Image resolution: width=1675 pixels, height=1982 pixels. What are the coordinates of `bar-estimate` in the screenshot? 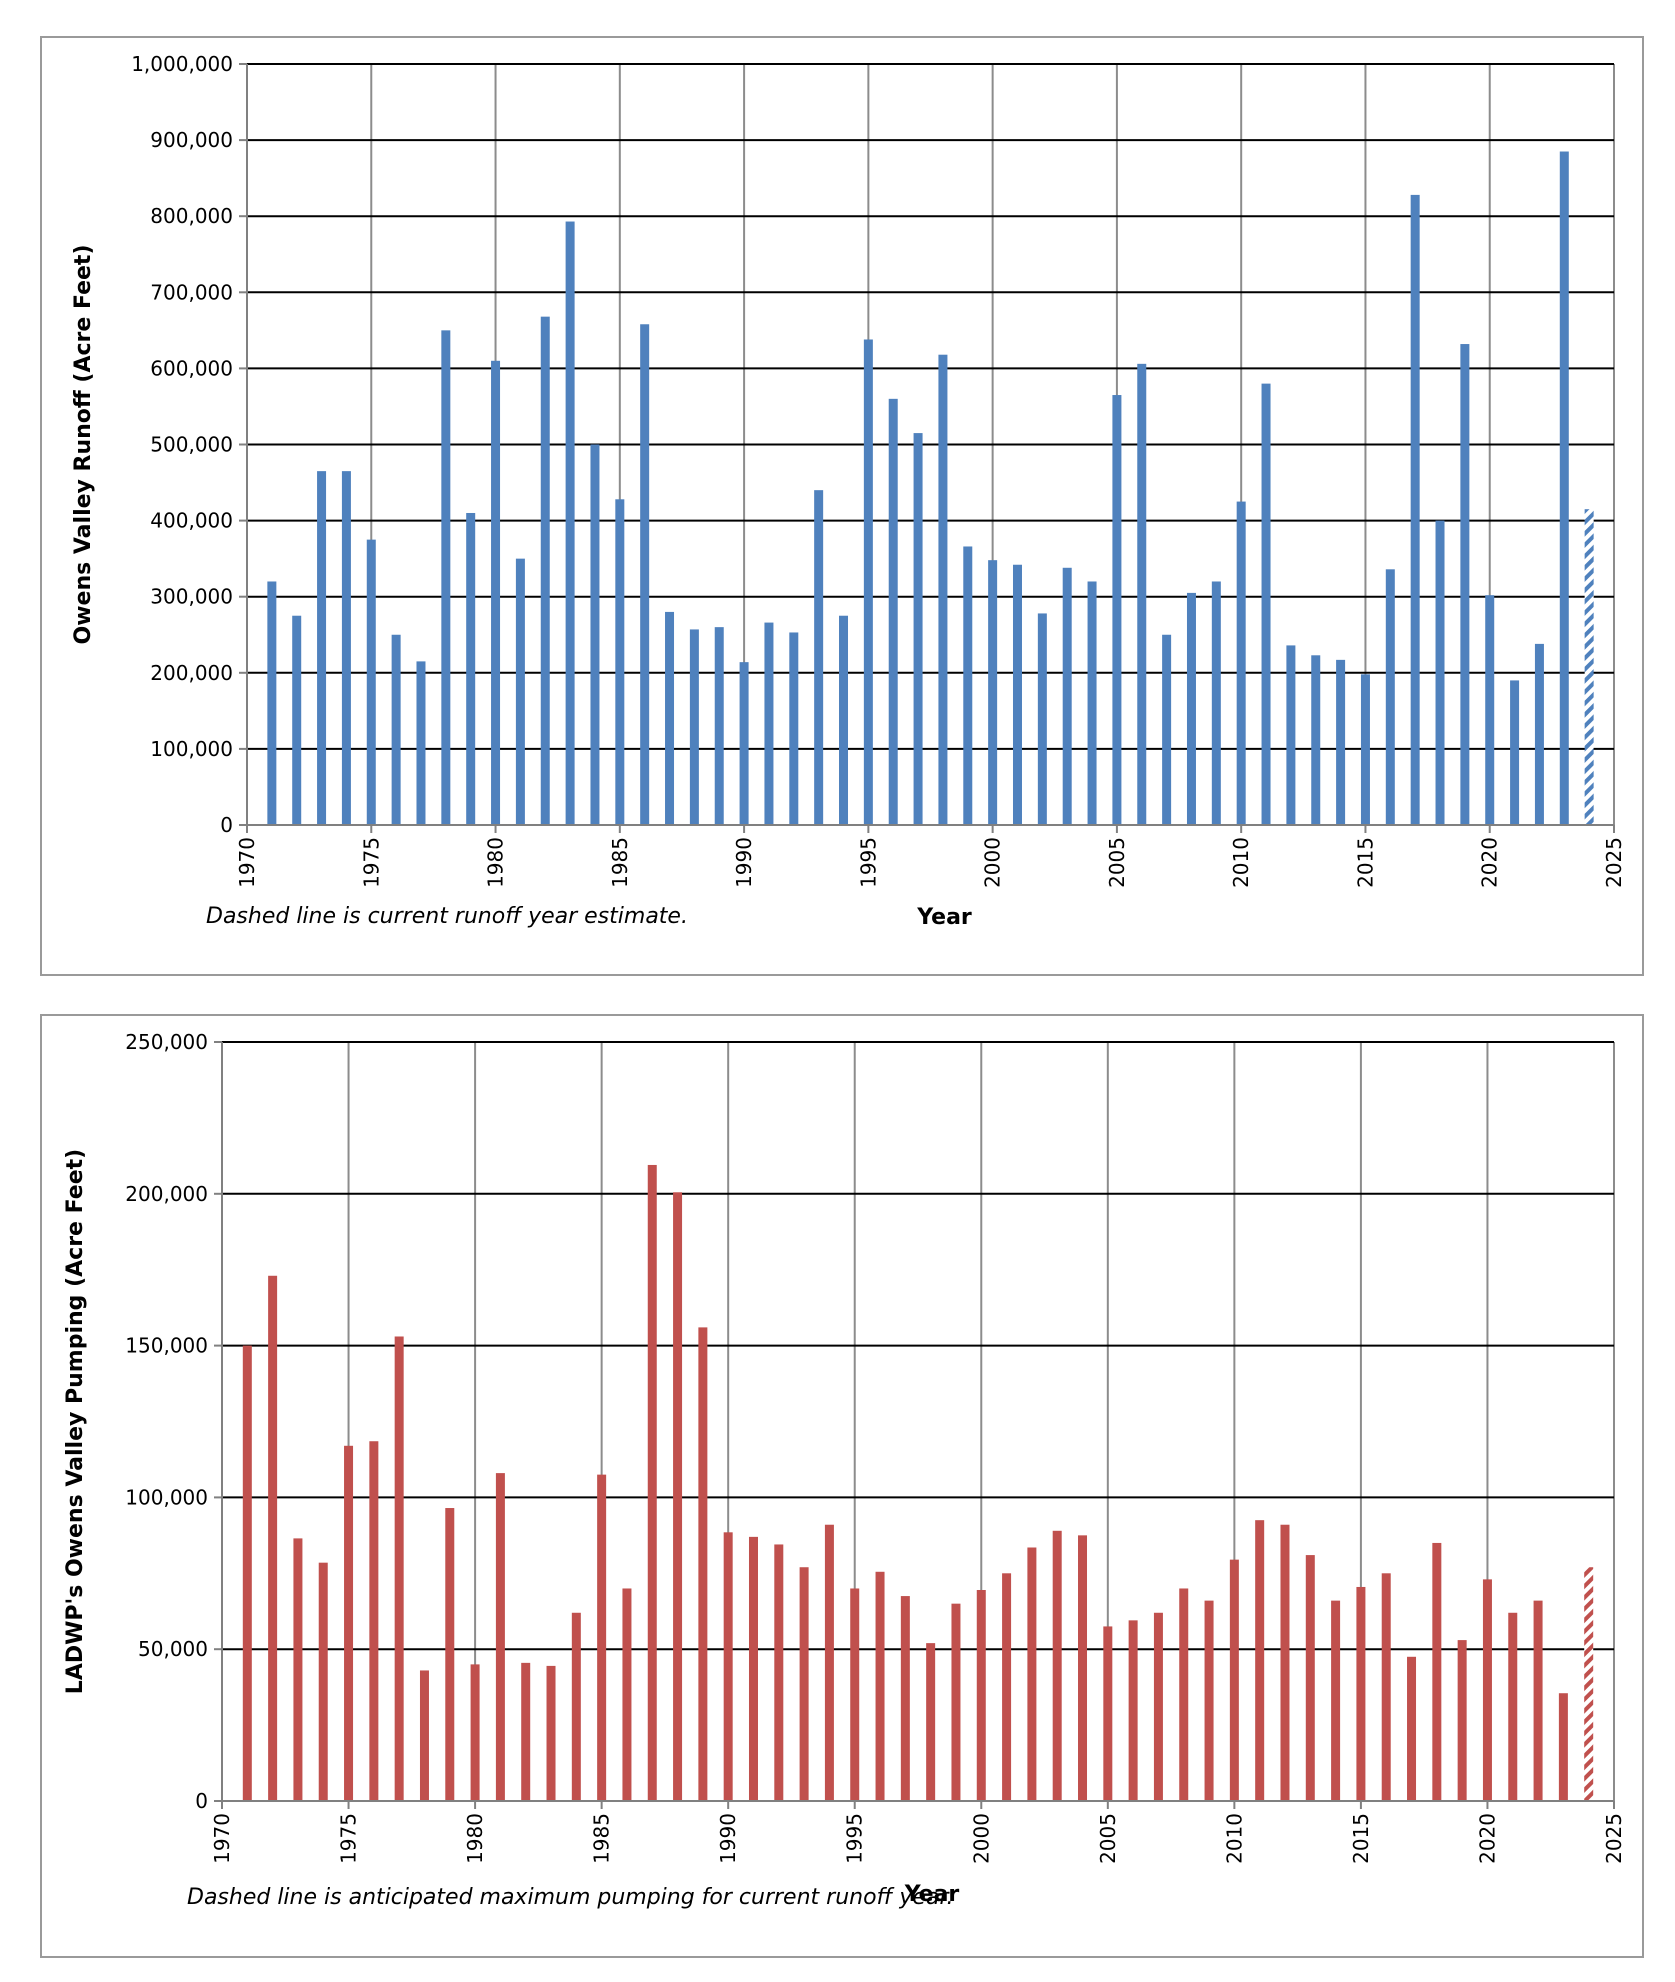 It's located at (1589, 1684).